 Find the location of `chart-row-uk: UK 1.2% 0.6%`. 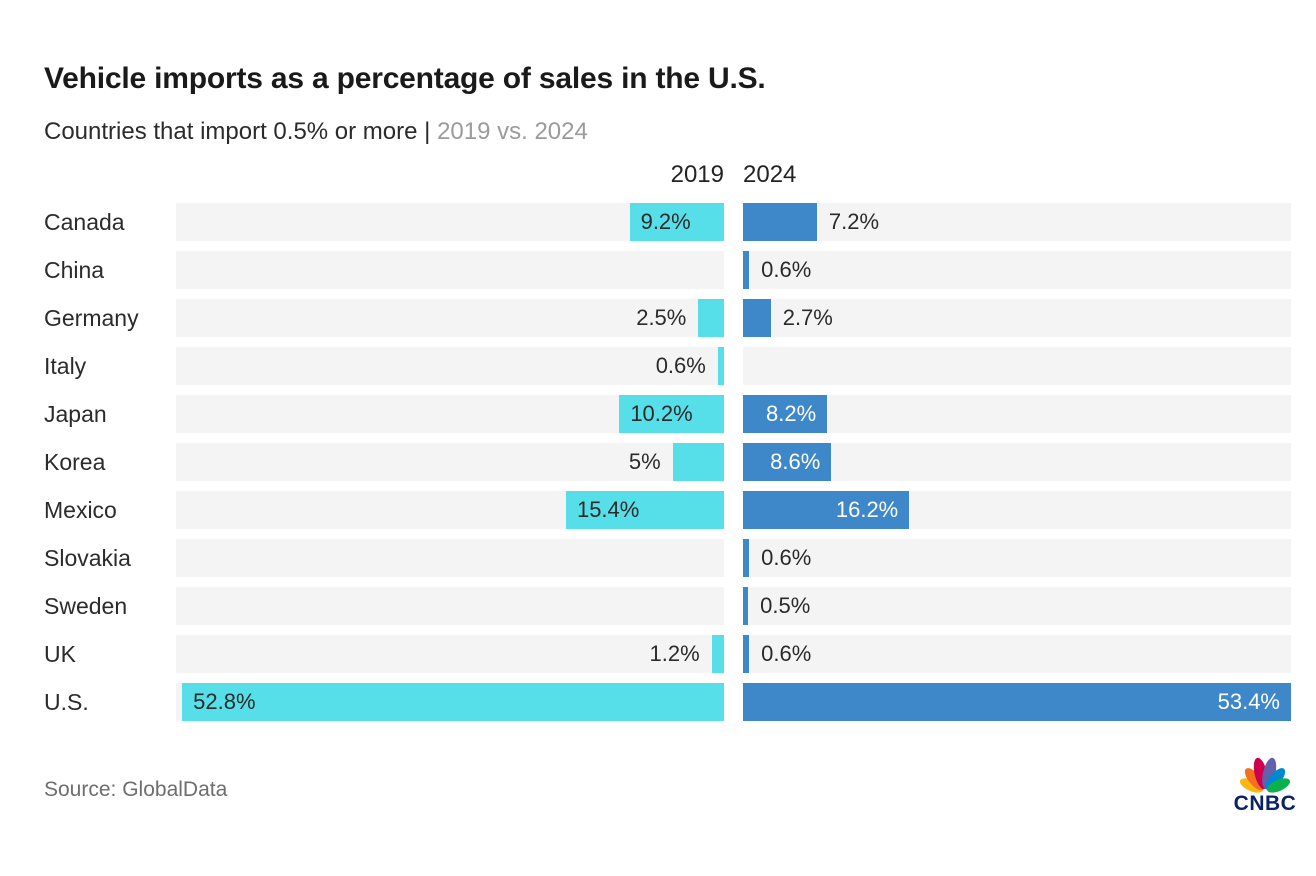

chart-row-uk: UK 1.2% 0.6% is located at coordinates (667, 654).